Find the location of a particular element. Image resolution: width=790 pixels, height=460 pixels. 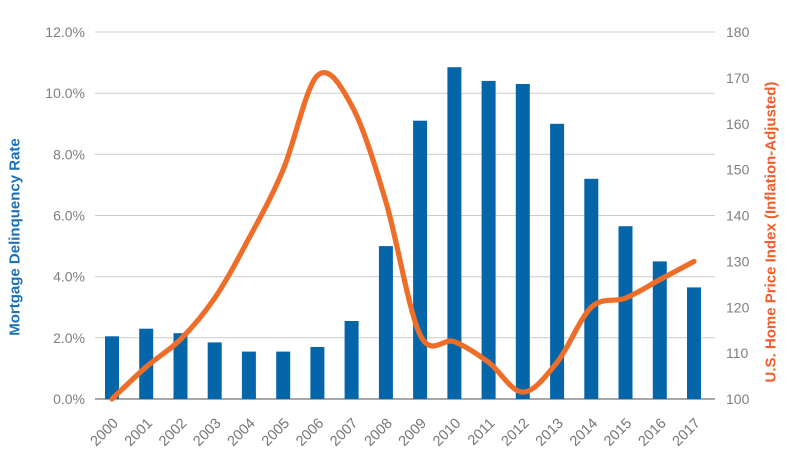

right-tick-label: 110 is located at coordinates (737, 353).